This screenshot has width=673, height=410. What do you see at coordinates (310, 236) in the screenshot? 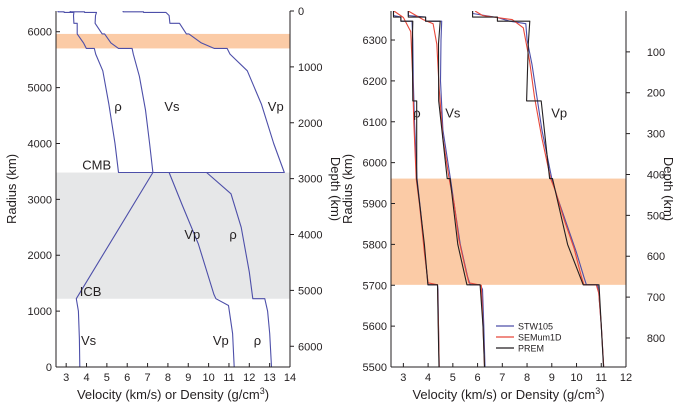
I see `depth-tick-label: 4000` at bounding box center [310, 236].